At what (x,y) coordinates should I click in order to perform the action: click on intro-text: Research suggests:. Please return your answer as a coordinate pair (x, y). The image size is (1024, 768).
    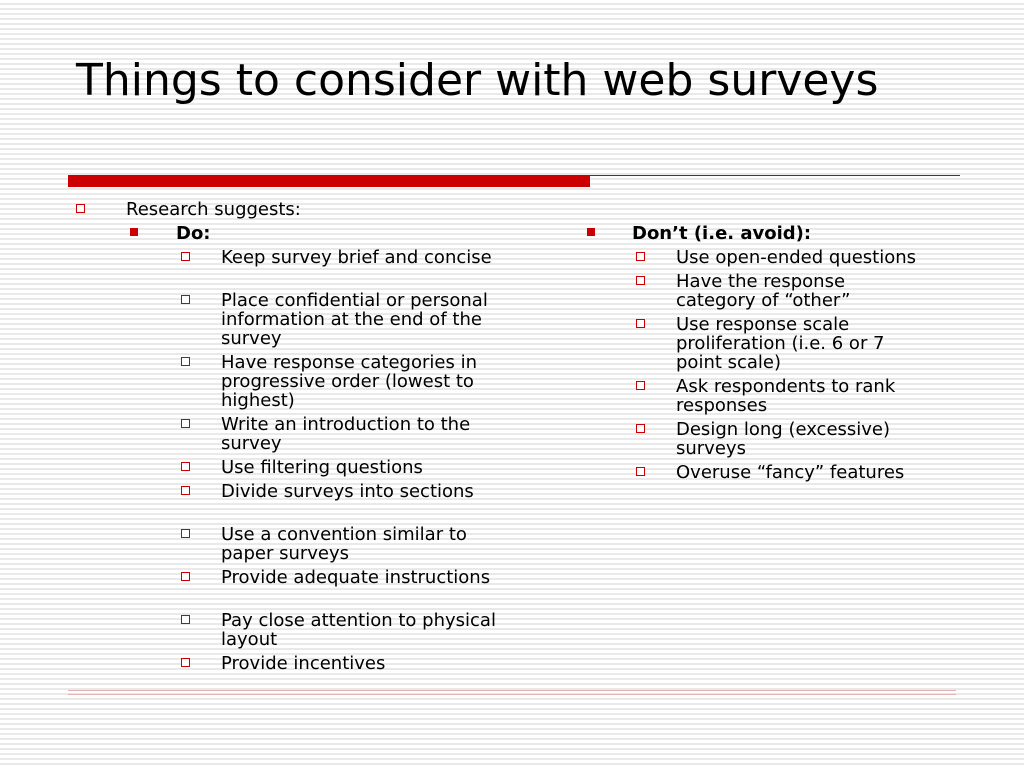
    Looking at the image, I should click on (213, 209).